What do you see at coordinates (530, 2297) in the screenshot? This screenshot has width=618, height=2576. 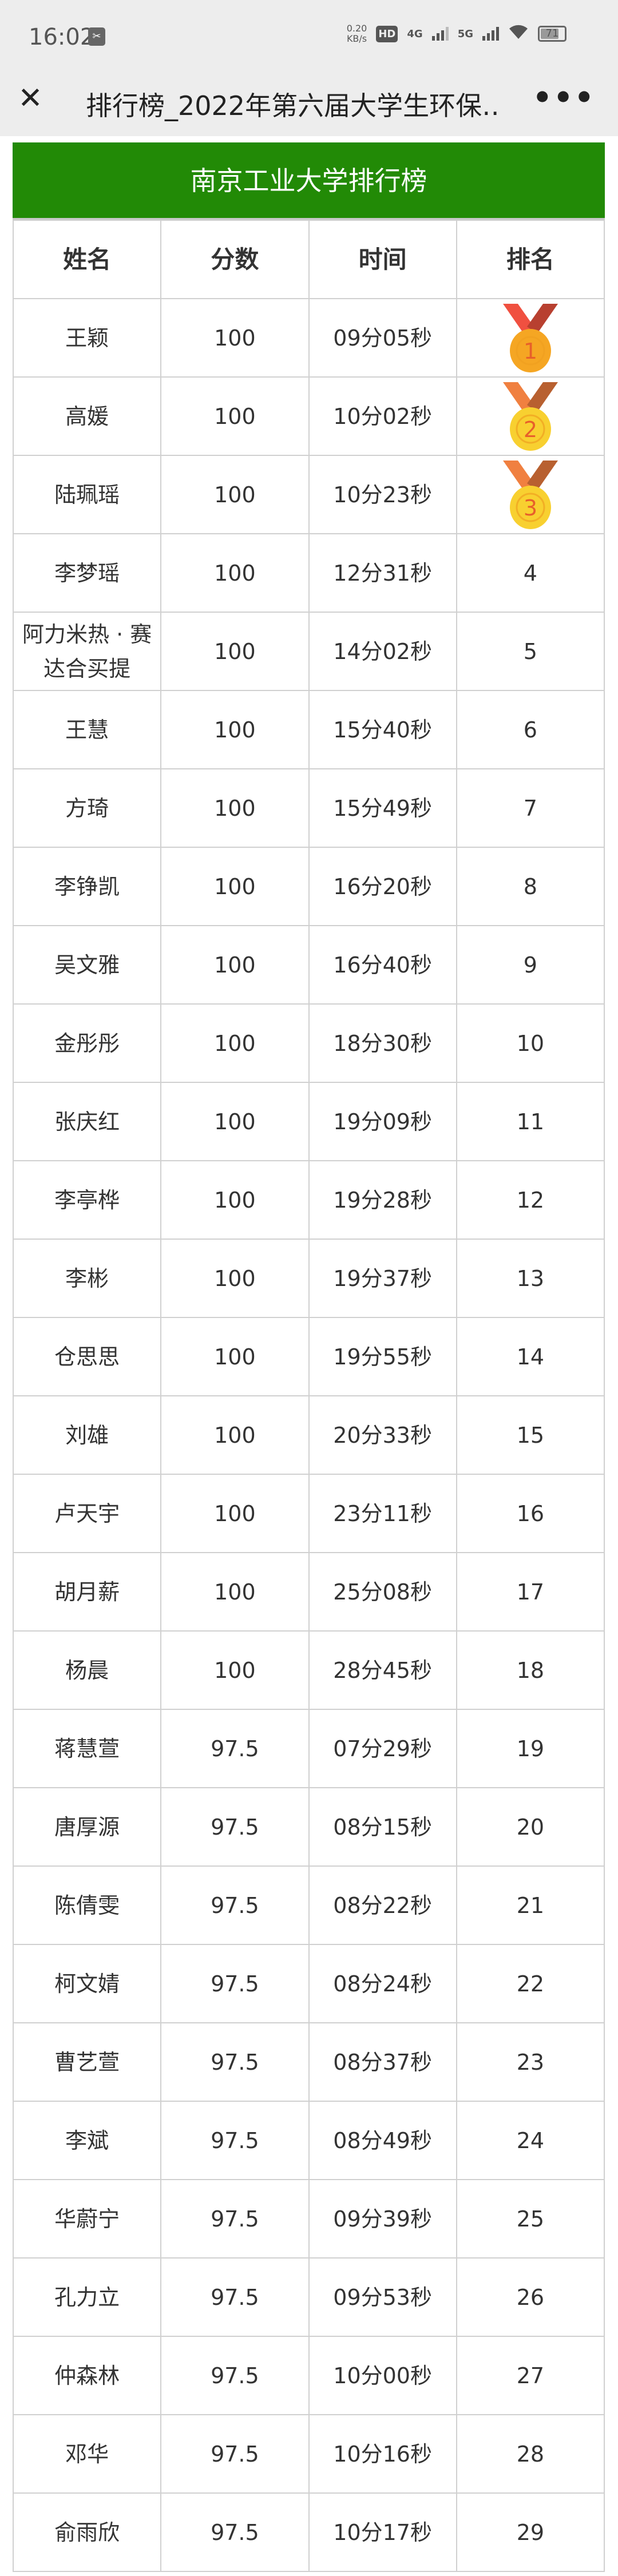 I see `cell-rank: 26` at bounding box center [530, 2297].